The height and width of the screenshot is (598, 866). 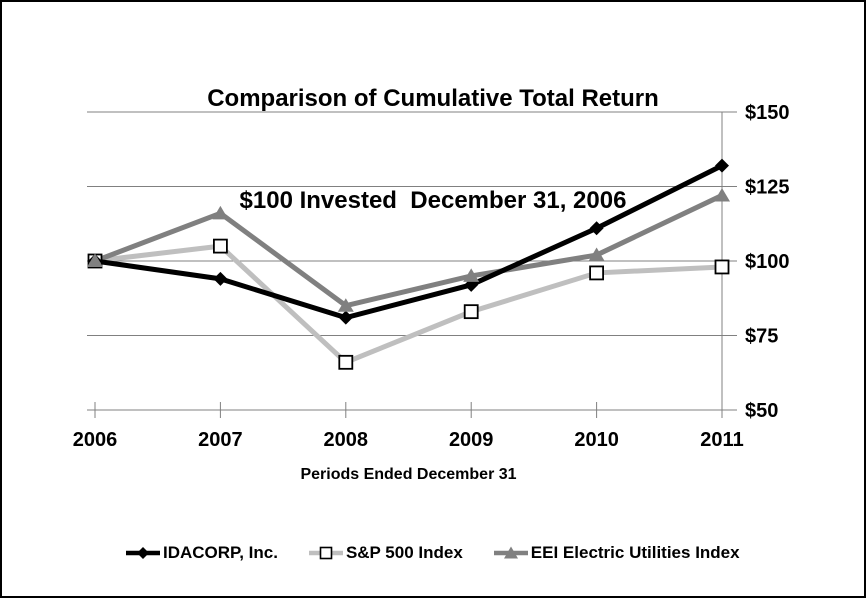 I want to click on y-tick-label-75: $75, so click(x=761, y=337).